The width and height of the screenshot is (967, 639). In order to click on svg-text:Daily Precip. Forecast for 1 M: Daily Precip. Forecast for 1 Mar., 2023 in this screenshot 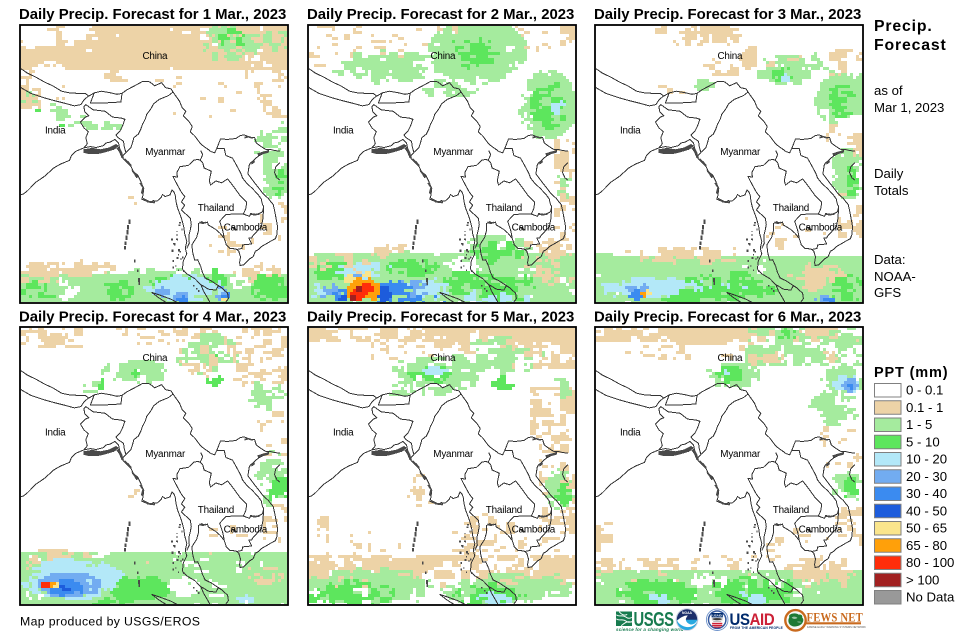, I will do `click(152, 15)`.